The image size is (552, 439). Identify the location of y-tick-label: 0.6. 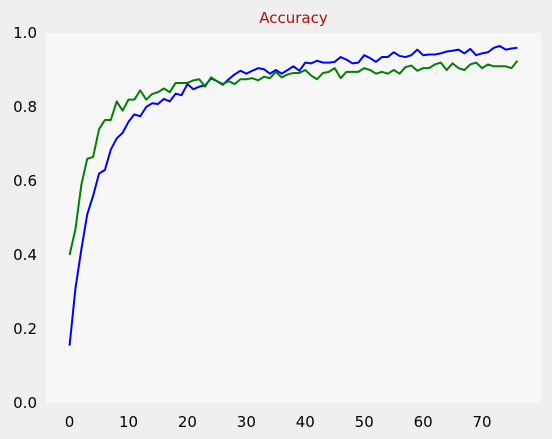
(25, 181).